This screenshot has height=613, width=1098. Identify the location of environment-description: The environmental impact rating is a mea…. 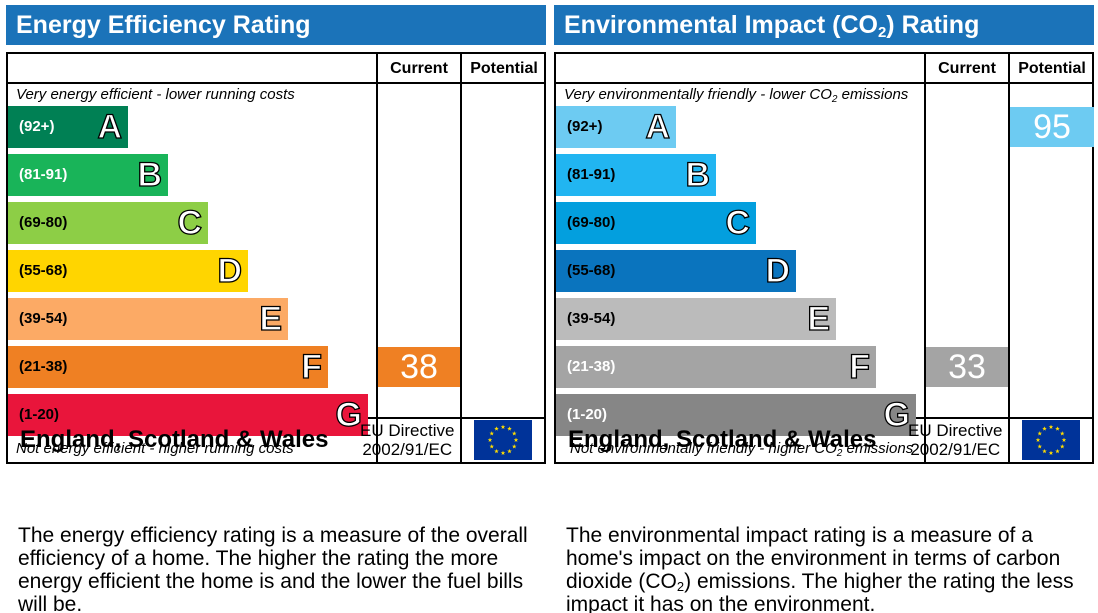
(820, 568).